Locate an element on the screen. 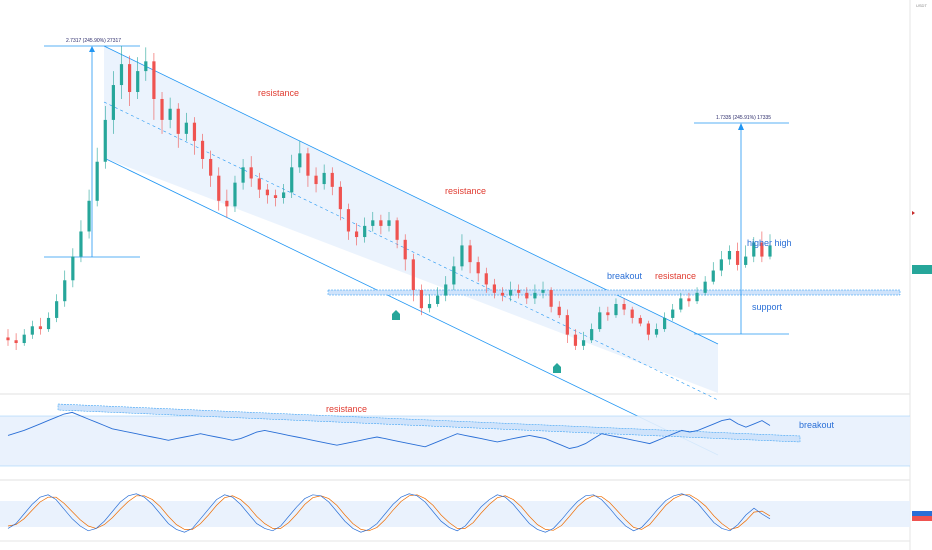  alert-marker is located at coordinates (913, 213).